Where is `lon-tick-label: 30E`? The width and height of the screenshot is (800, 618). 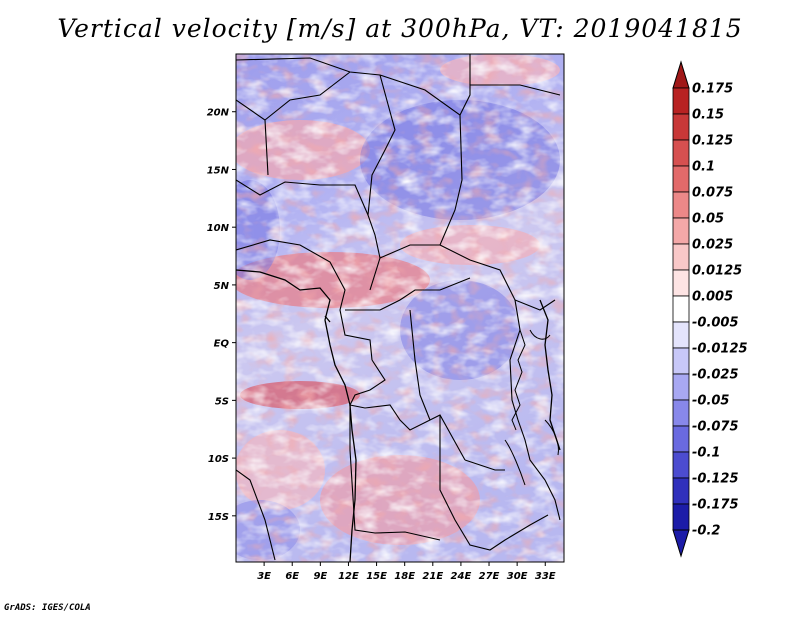
lon-tick-label: 30E is located at coordinates (517, 576).